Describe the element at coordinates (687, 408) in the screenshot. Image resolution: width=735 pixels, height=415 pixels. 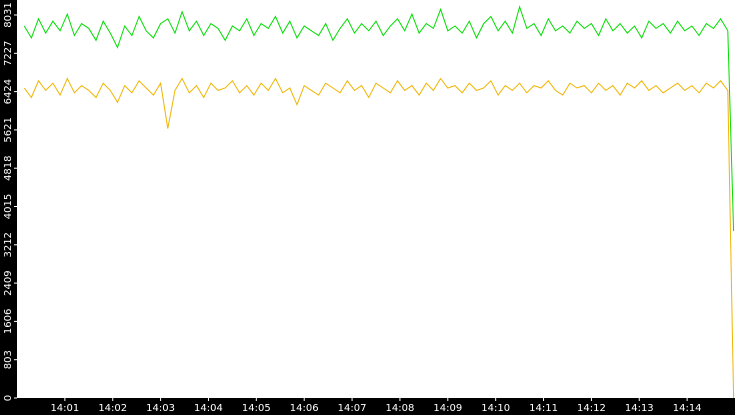
I see `x-tick-label: 14:14` at that location.